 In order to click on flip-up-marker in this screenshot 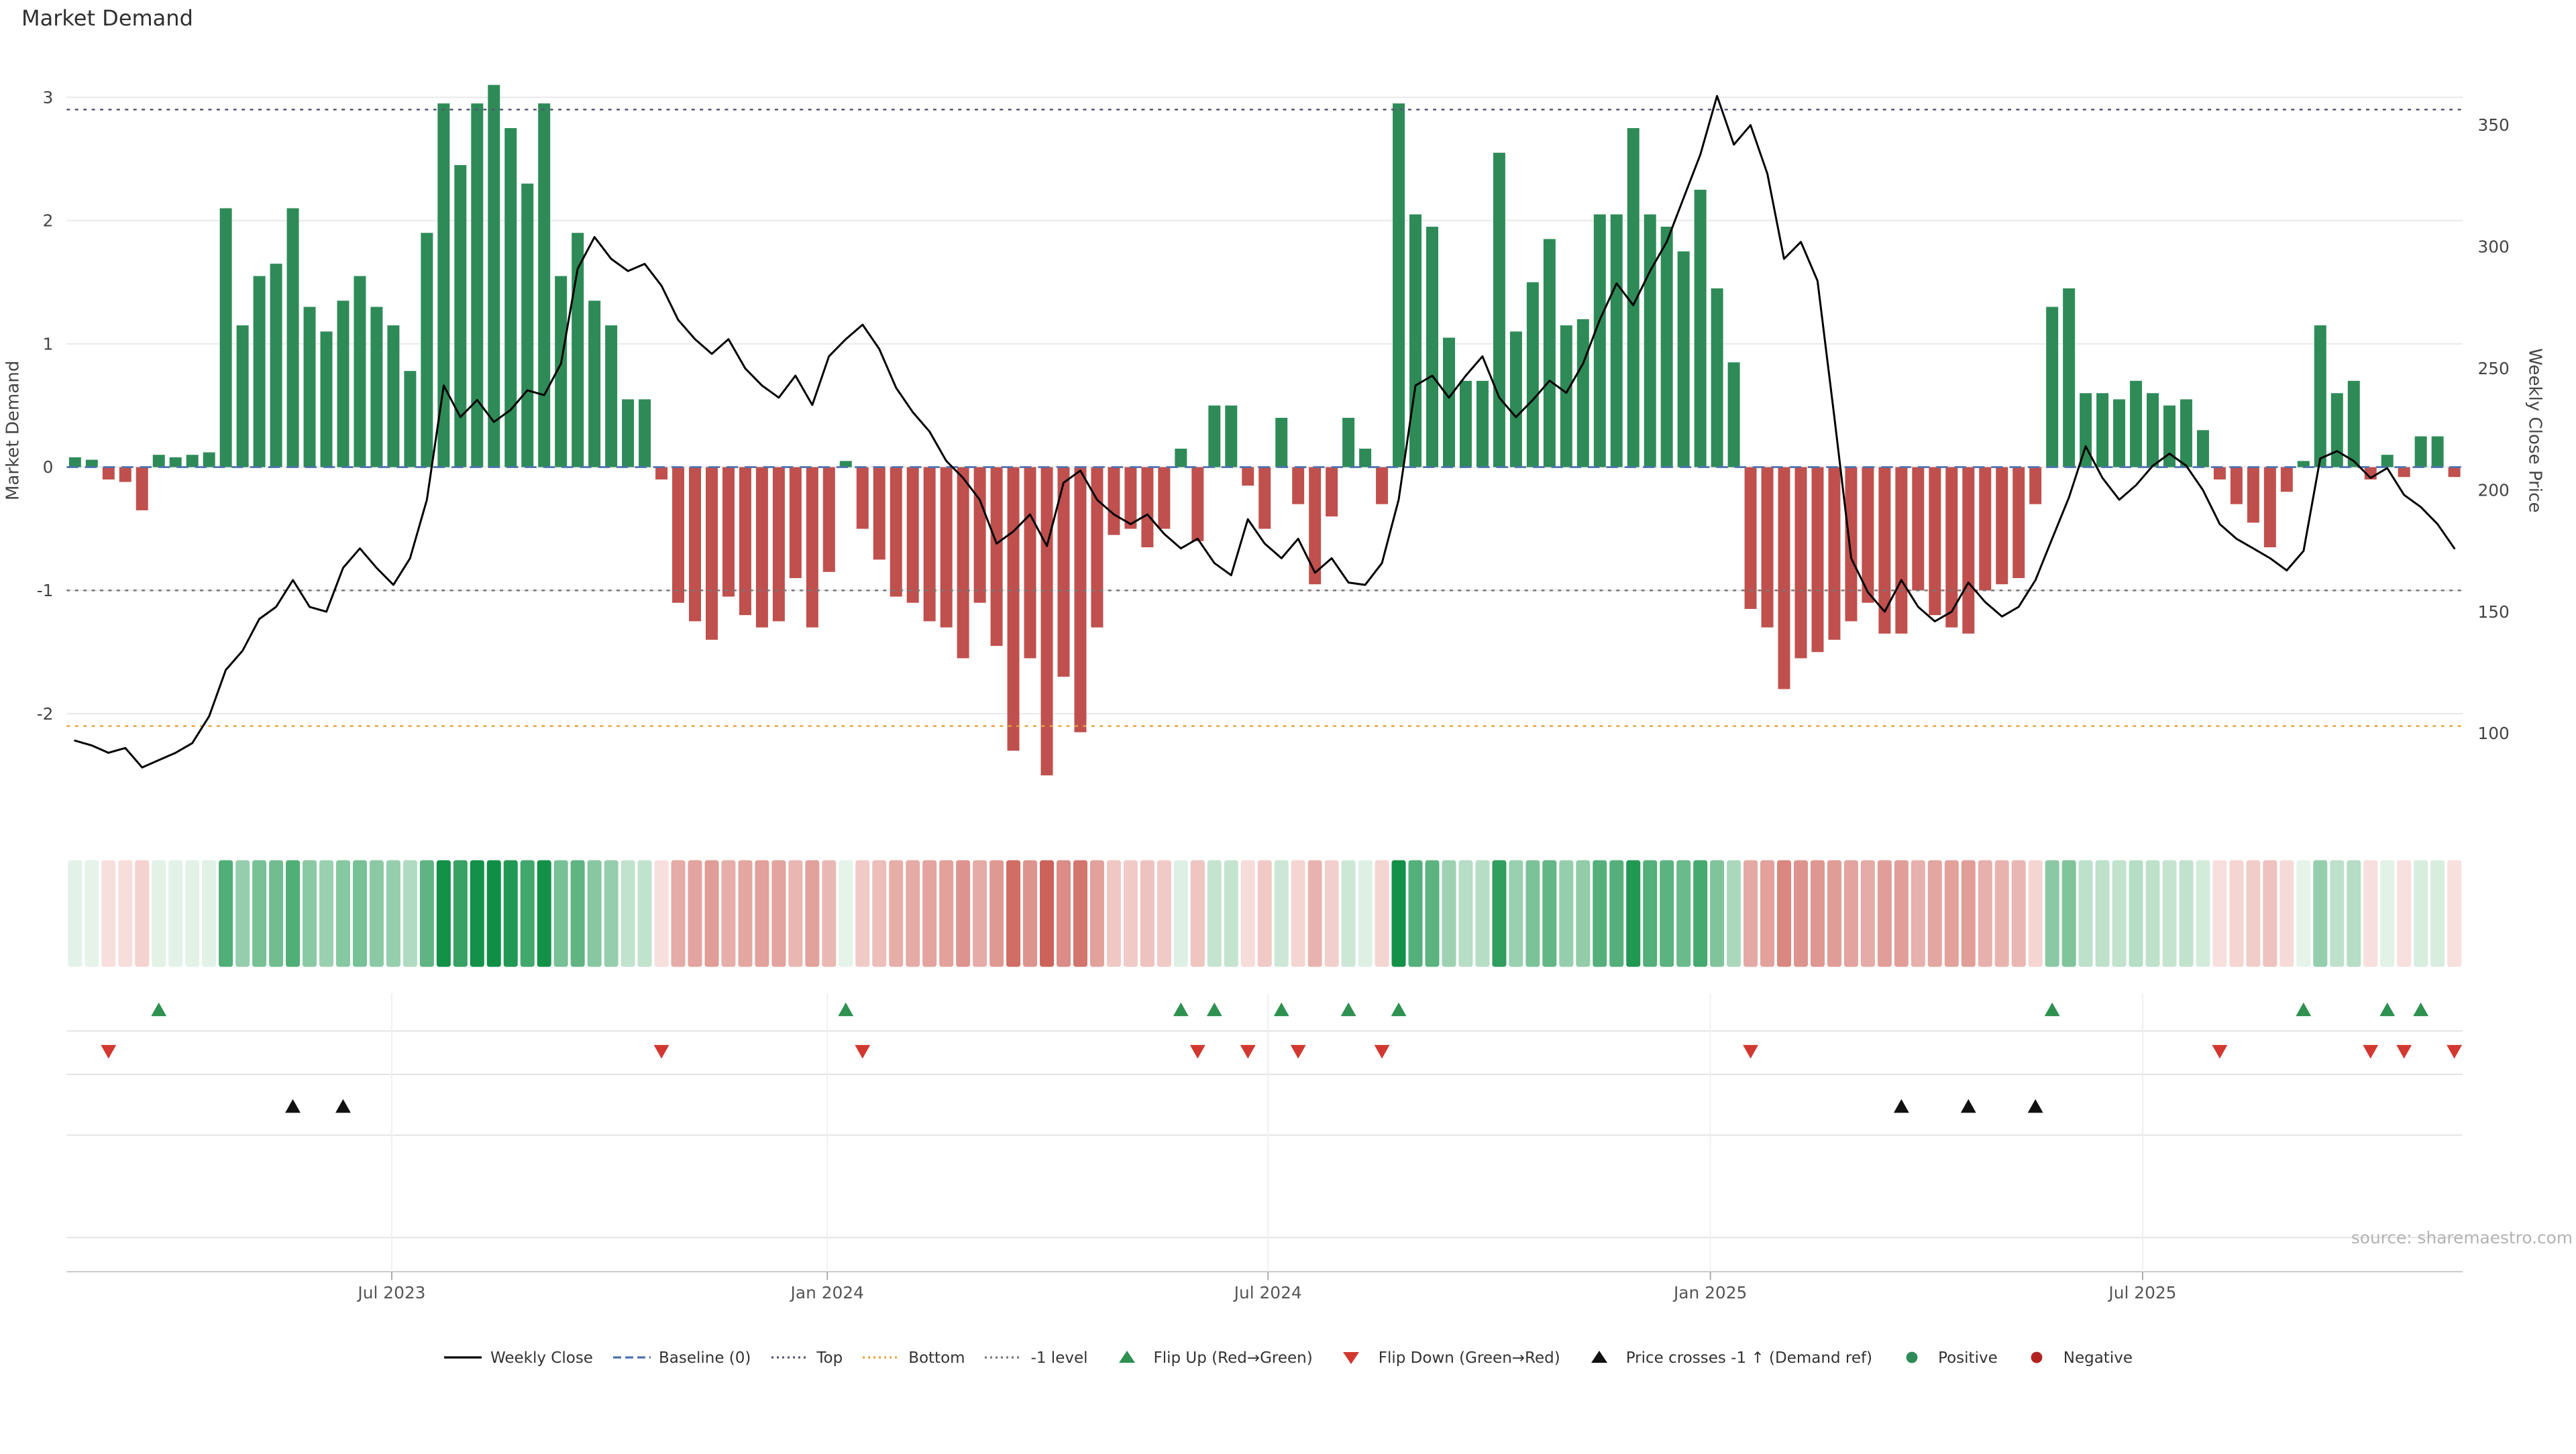, I will do `click(1348, 1010)`.